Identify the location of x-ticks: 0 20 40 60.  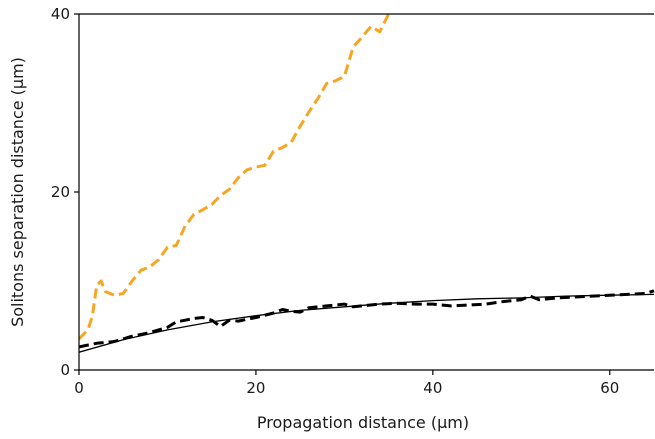
(346, 383).